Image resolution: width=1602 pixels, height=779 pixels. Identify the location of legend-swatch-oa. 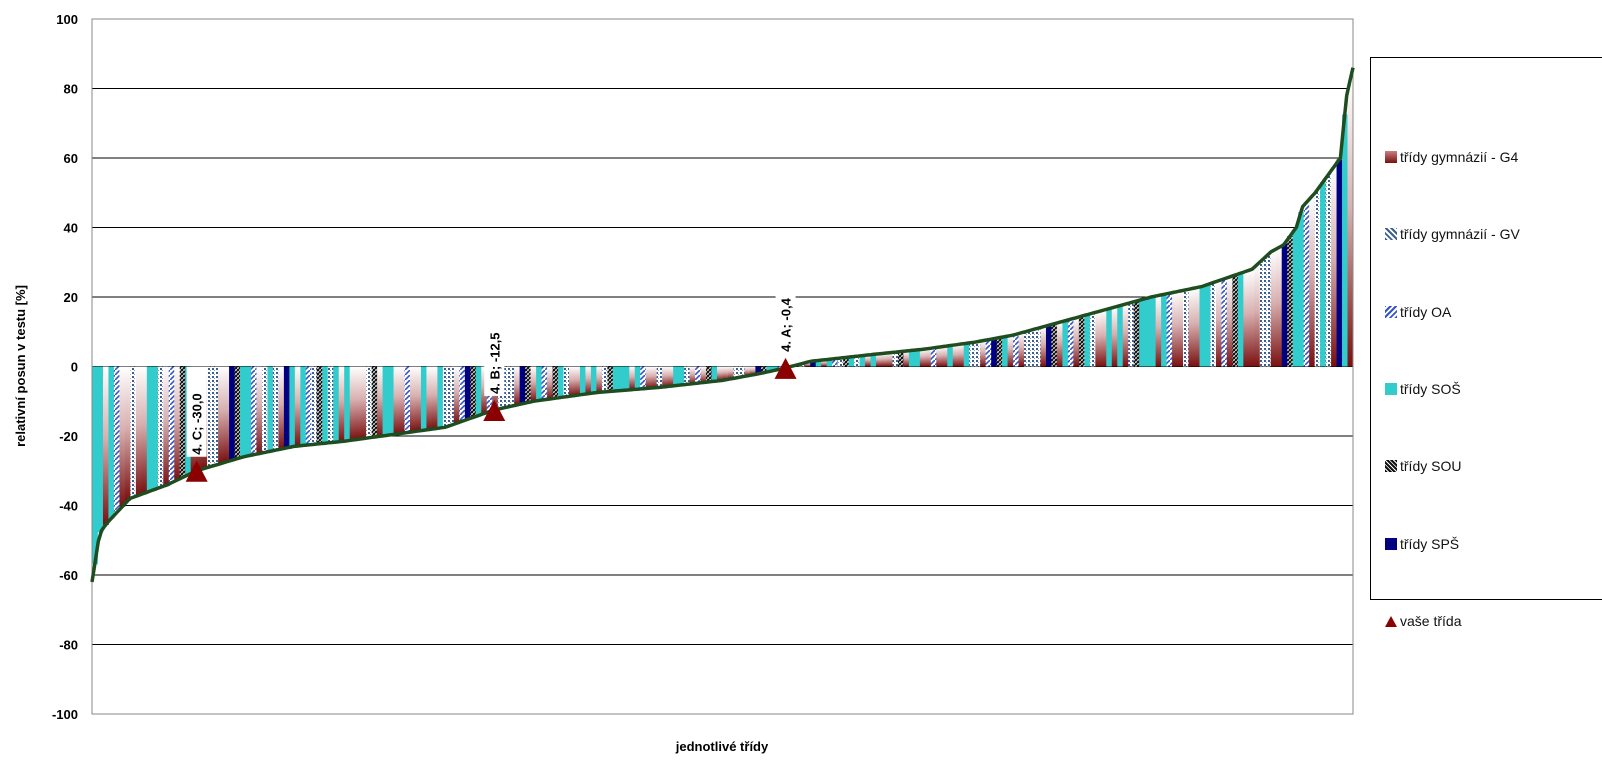
(1391, 312).